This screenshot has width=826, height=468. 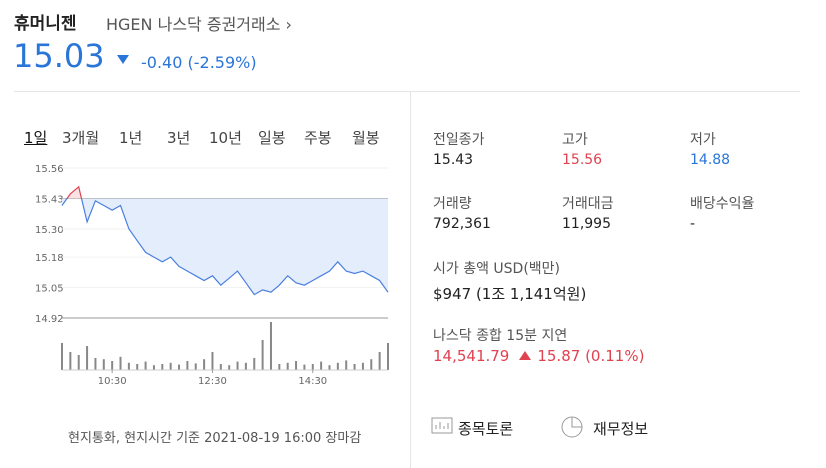 What do you see at coordinates (459, 140) in the screenshot?
I see `stat-label: 전일종가` at bounding box center [459, 140].